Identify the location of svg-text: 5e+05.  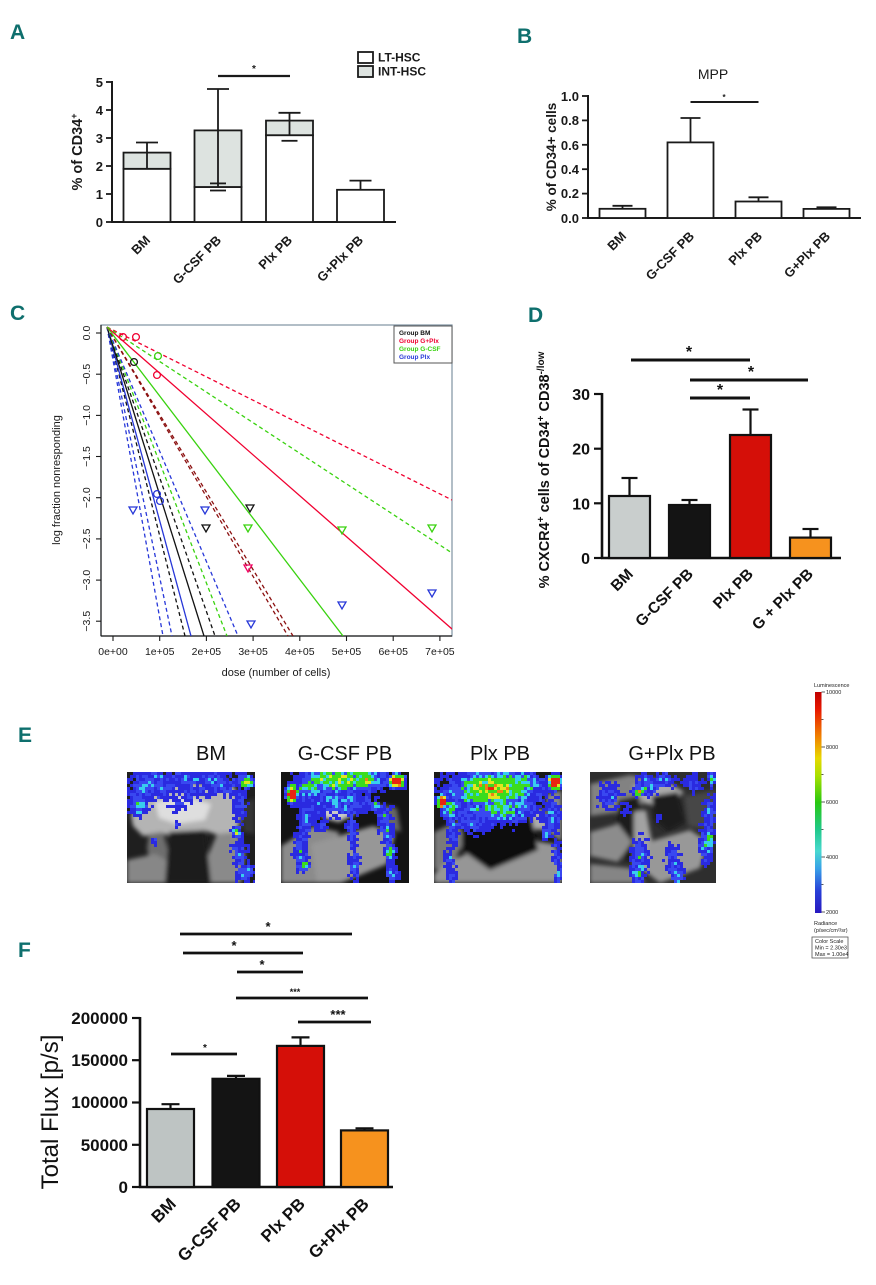
(347, 652).